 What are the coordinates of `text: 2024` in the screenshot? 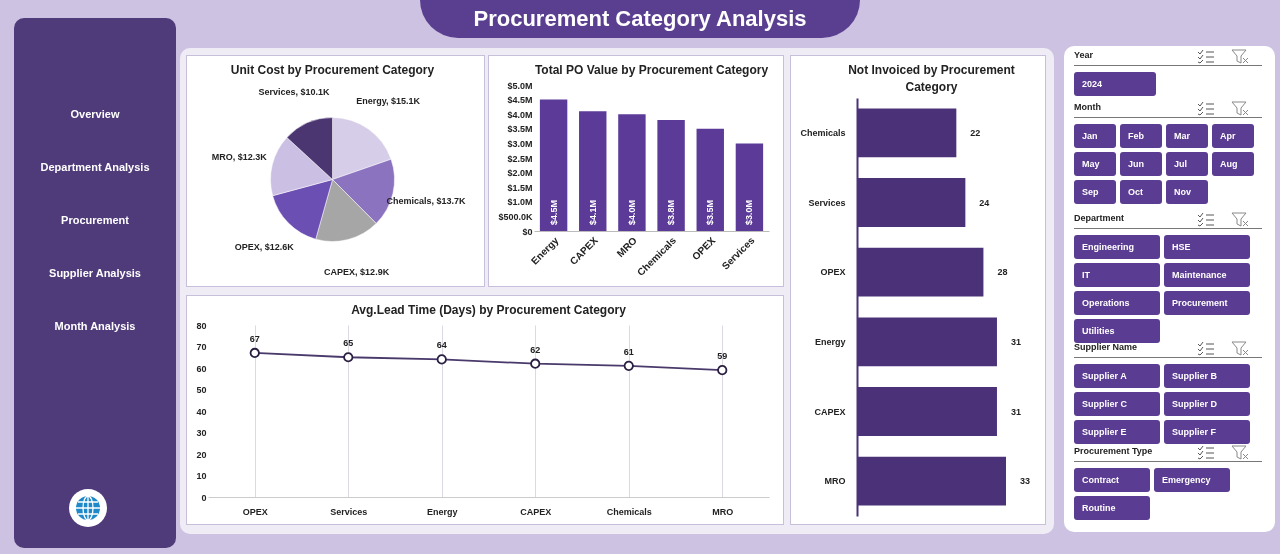 It's located at (1115, 84).